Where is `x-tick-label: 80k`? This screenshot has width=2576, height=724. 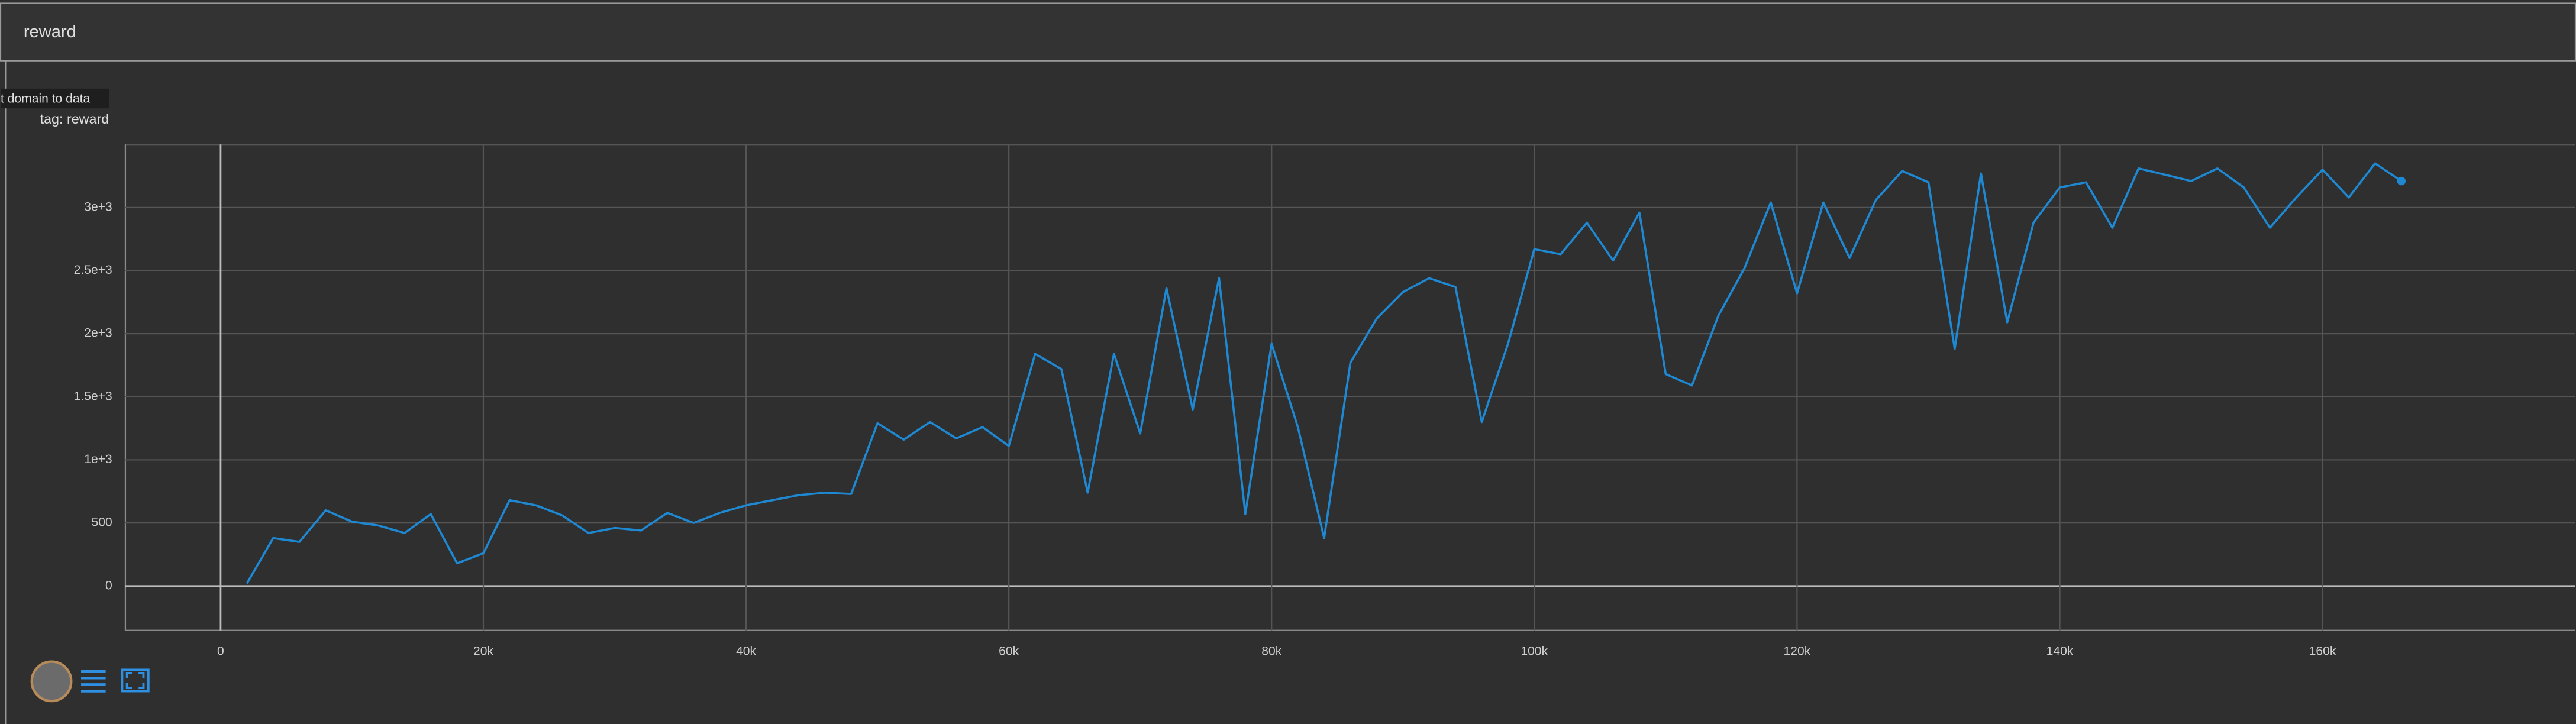
x-tick-label: 80k is located at coordinates (1271, 651).